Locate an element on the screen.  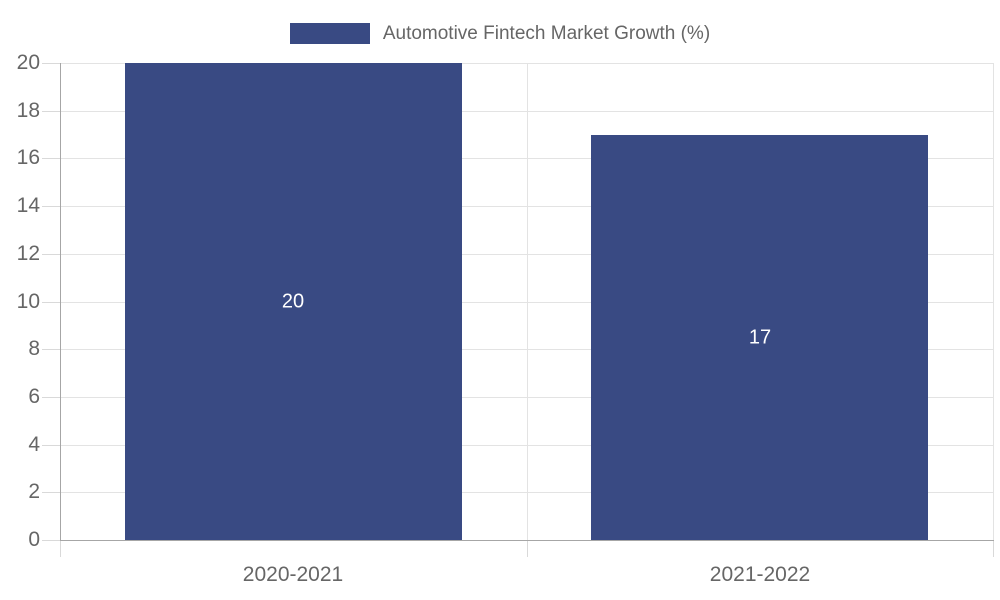
bar-value-label: 20 is located at coordinates (293, 301).